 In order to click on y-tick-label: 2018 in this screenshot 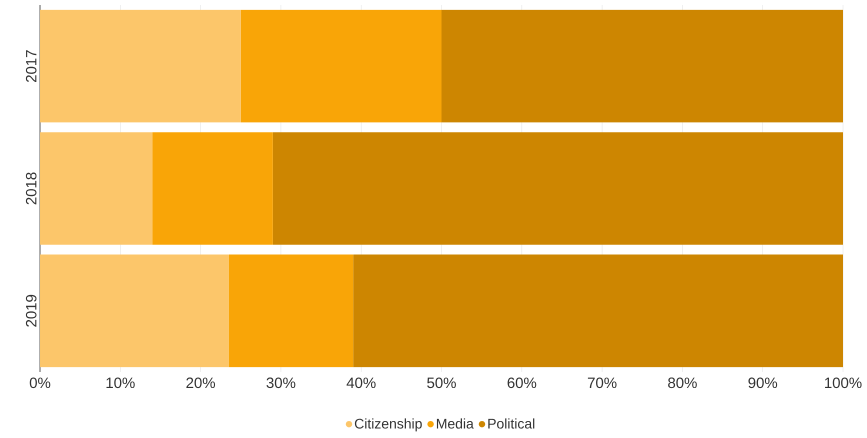, I will do `click(31, 188)`.